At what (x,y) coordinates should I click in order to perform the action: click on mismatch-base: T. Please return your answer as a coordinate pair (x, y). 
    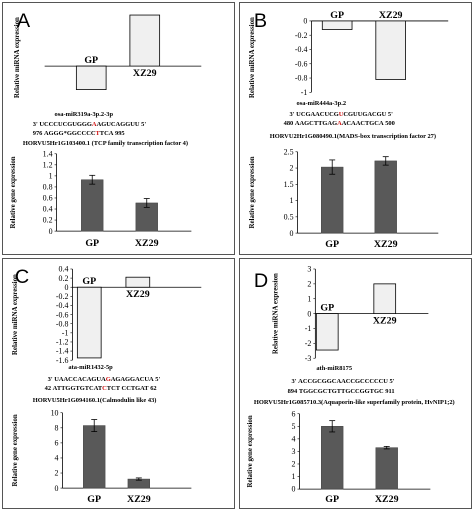
    Looking at the image, I should click on (98, 133).